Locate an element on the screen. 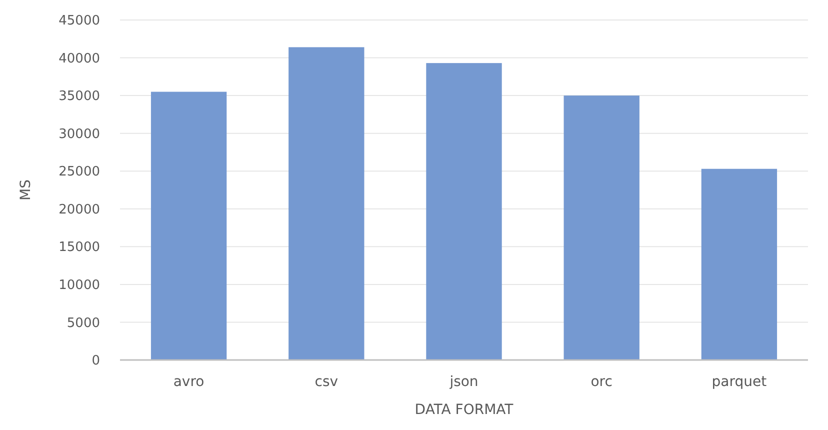  x-tick-label: json is located at coordinates (463, 382).